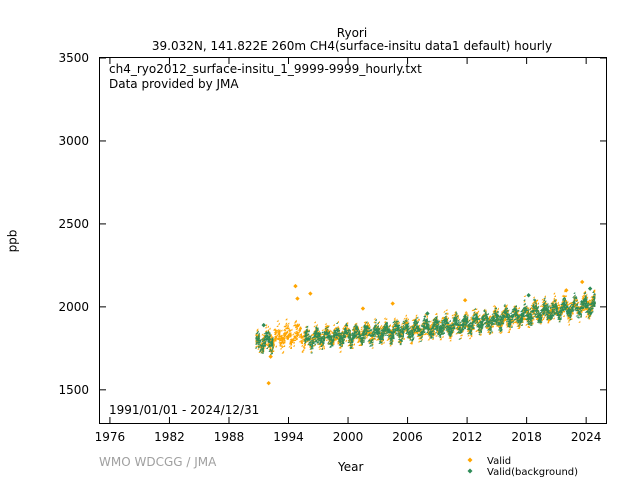 This screenshot has height=480, width=640. I want to click on x-tick-label: 2012, so click(467, 437).